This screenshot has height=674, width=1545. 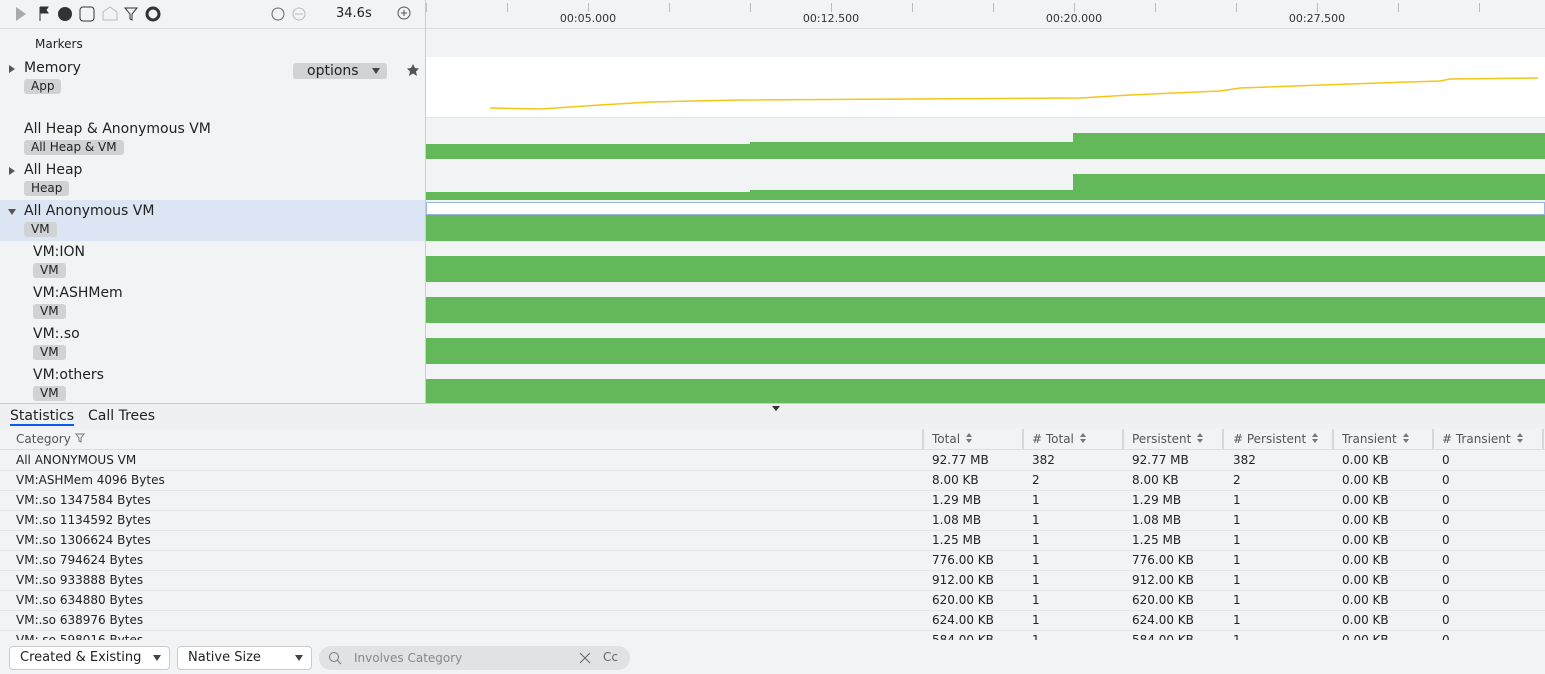 I want to click on clear-icon, so click(x=585, y=658).